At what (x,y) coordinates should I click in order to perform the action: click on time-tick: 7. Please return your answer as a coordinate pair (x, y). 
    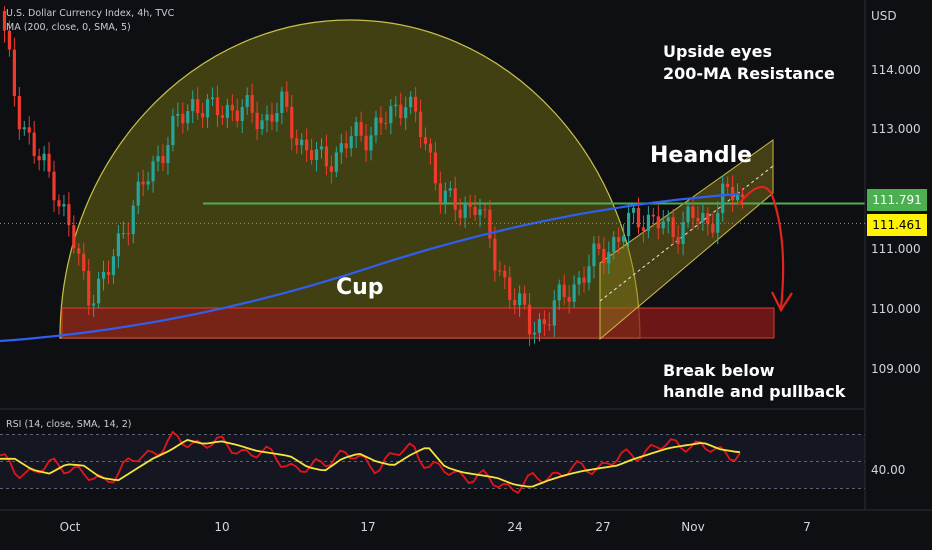
    Looking at the image, I should click on (807, 527).